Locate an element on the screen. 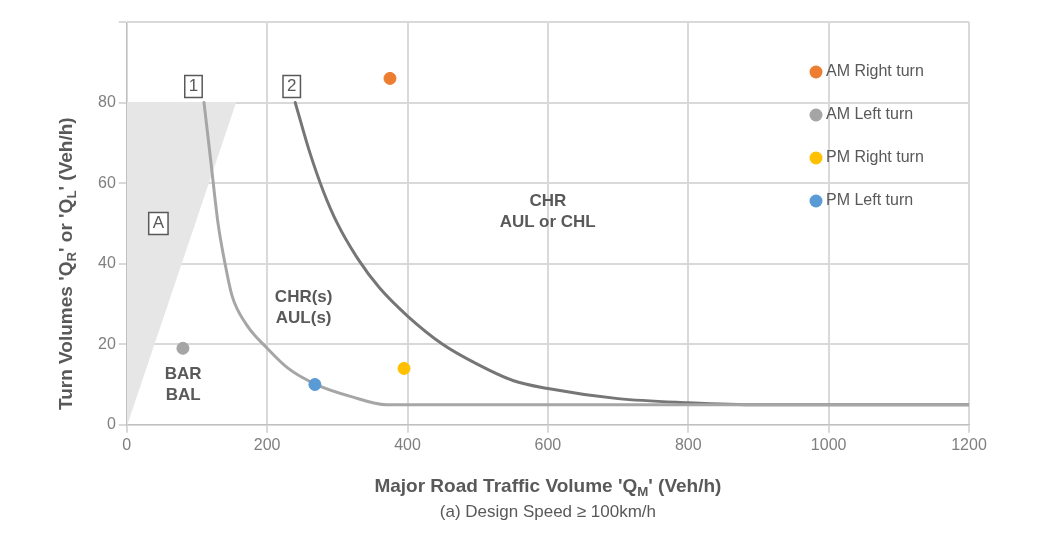  x-tick-label: 400 is located at coordinates (407, 444).